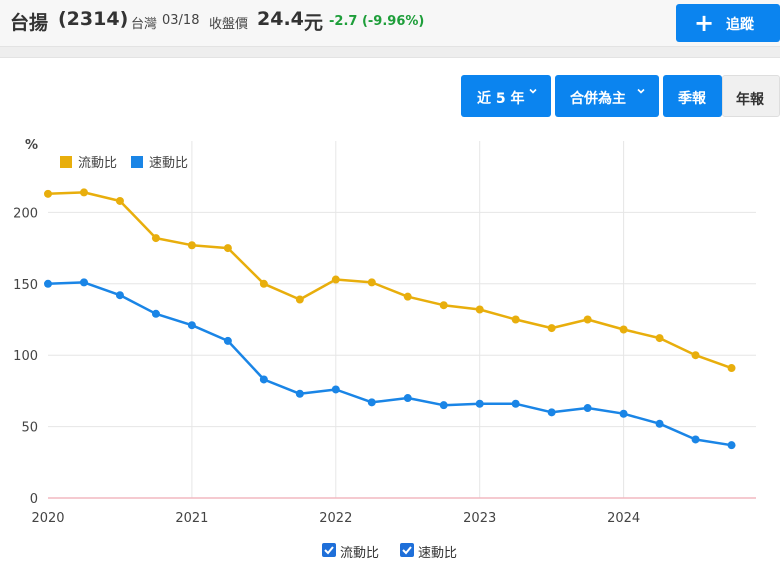 This screenshot has width=780, height=574. Describe the element at coordinates (144, 24) in the screenshot. I see `market-label: 台灣` at that location.